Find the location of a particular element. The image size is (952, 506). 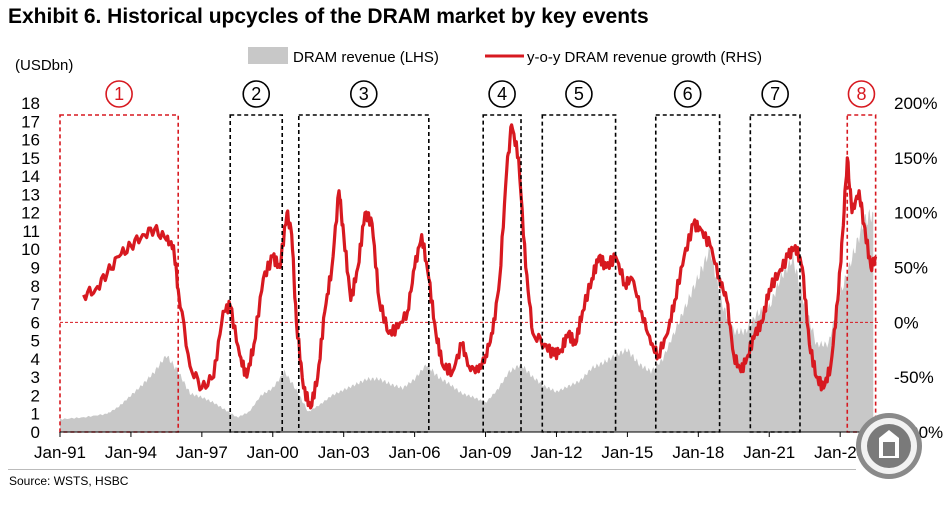

event-number-5: 5 is located at coordinates (579, 94).